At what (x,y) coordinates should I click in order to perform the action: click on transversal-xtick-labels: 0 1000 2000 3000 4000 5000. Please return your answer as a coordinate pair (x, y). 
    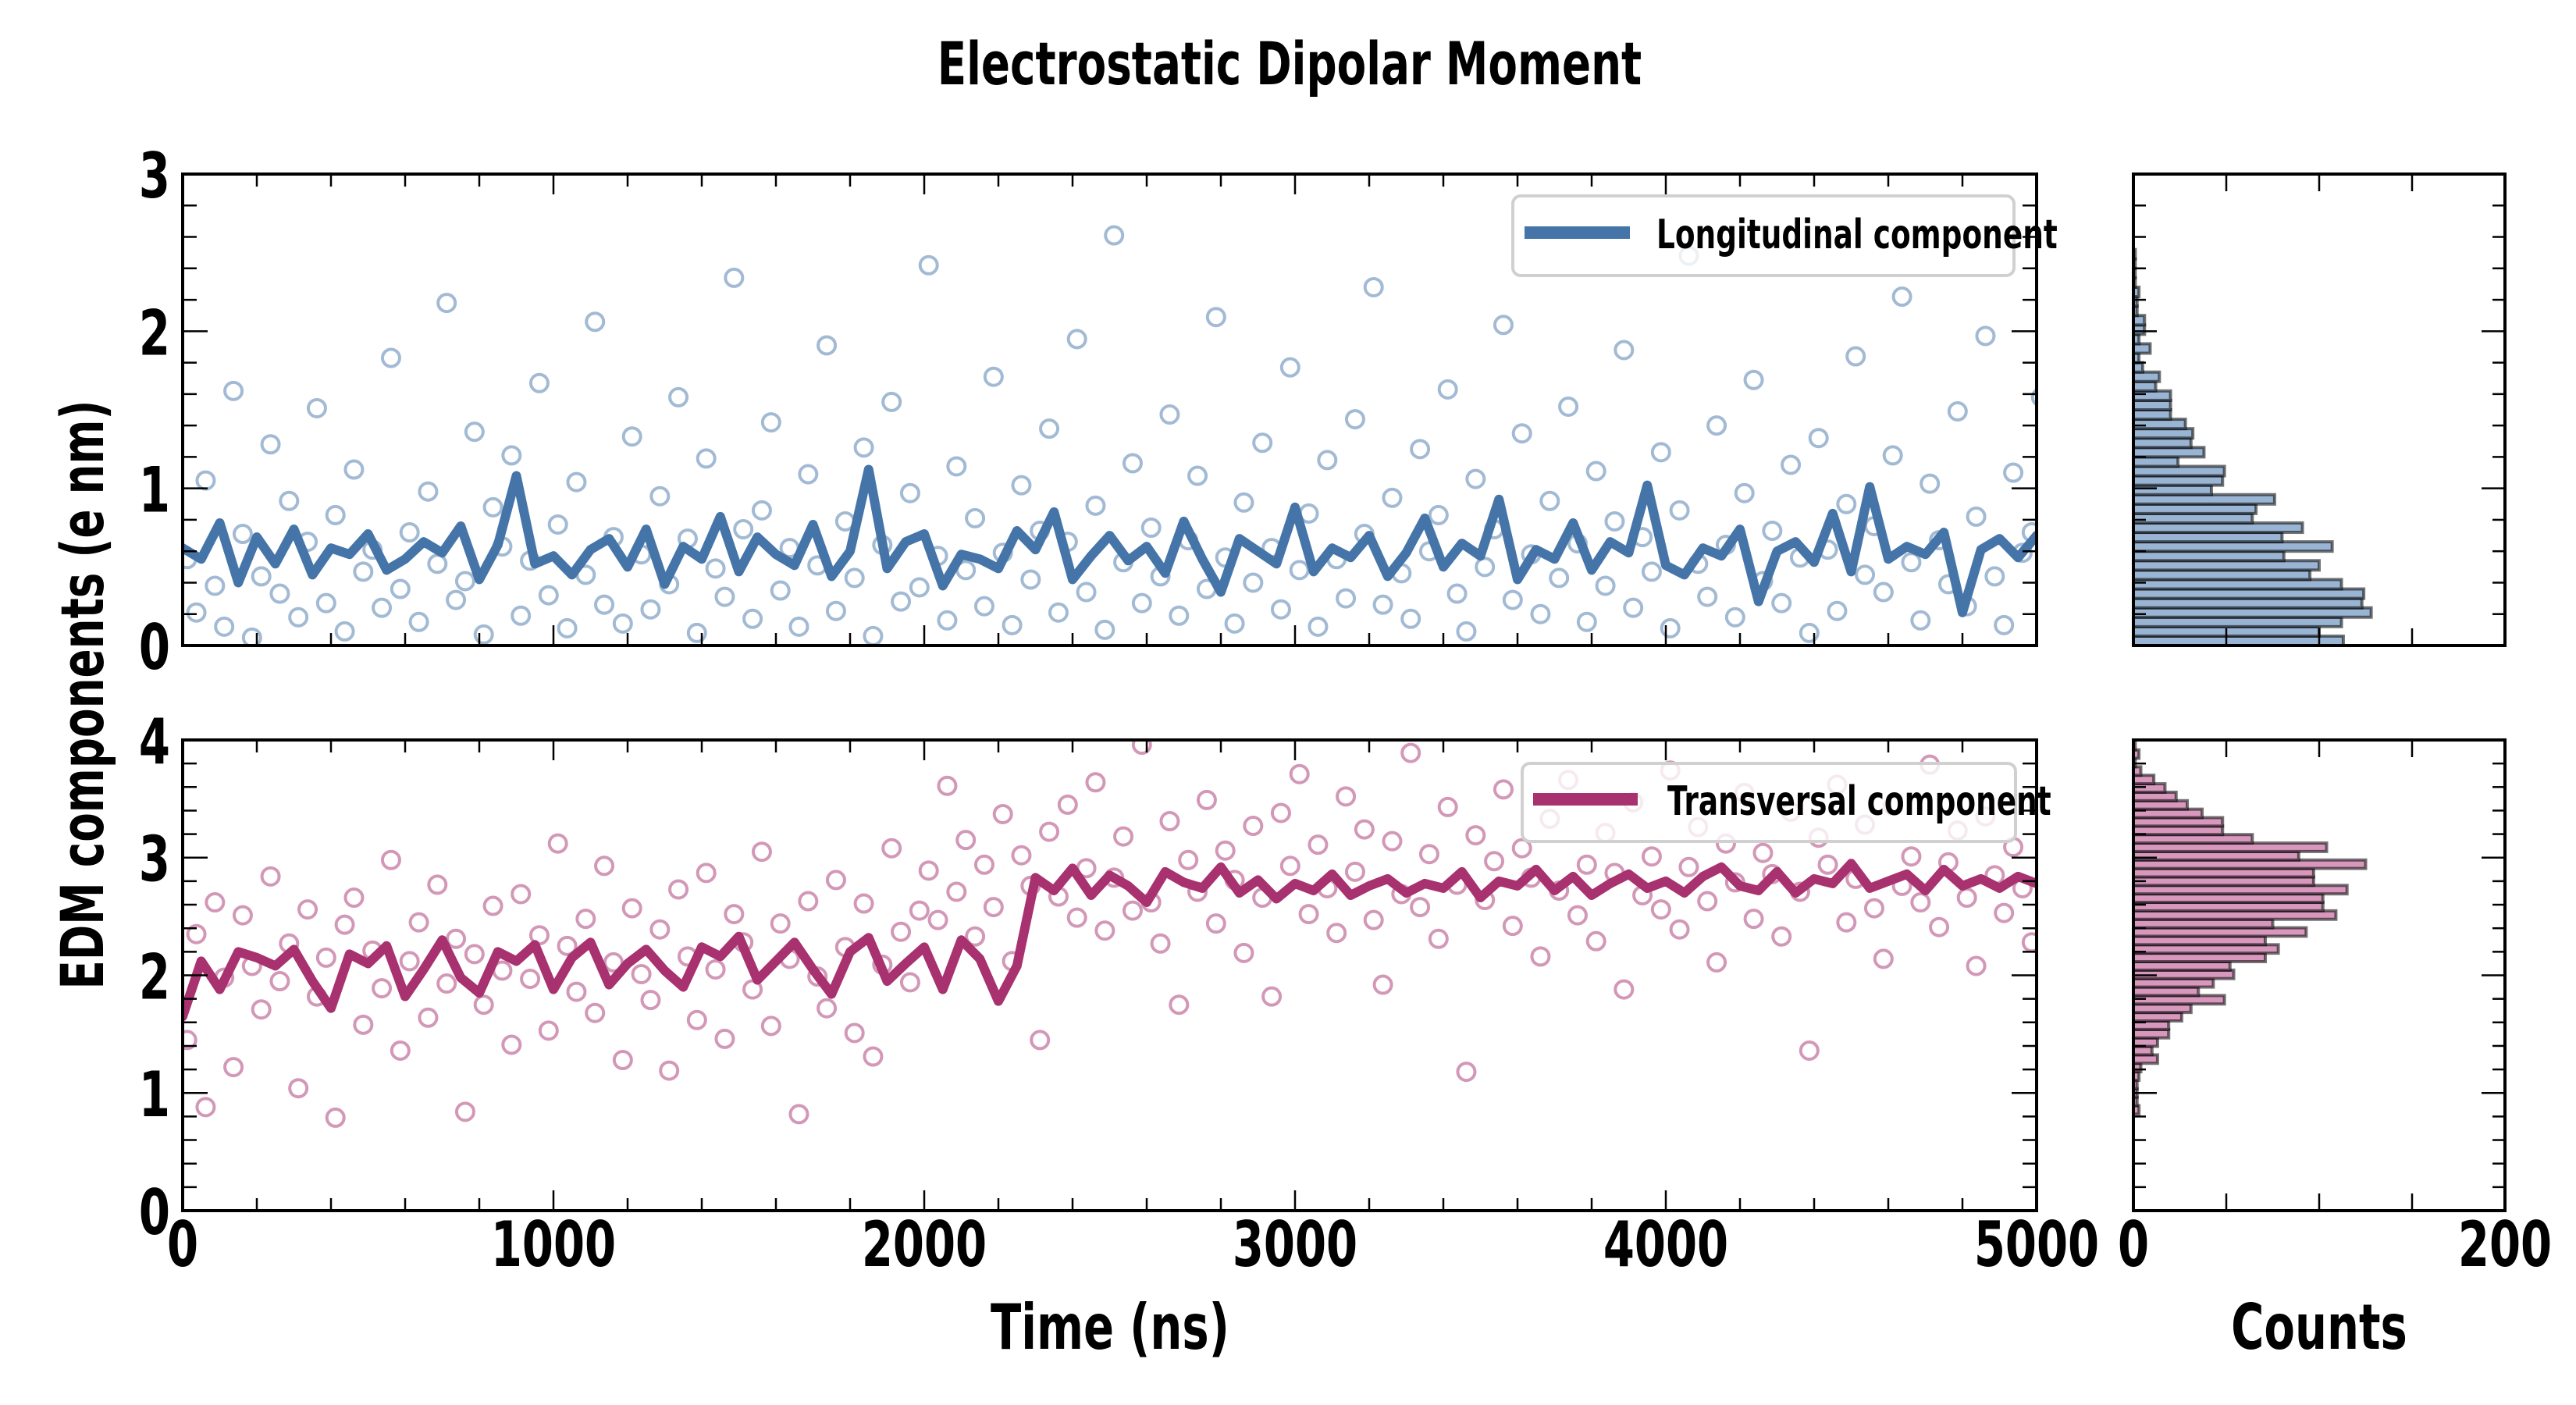
    Looking at the image, I should click on (1133, 1245).